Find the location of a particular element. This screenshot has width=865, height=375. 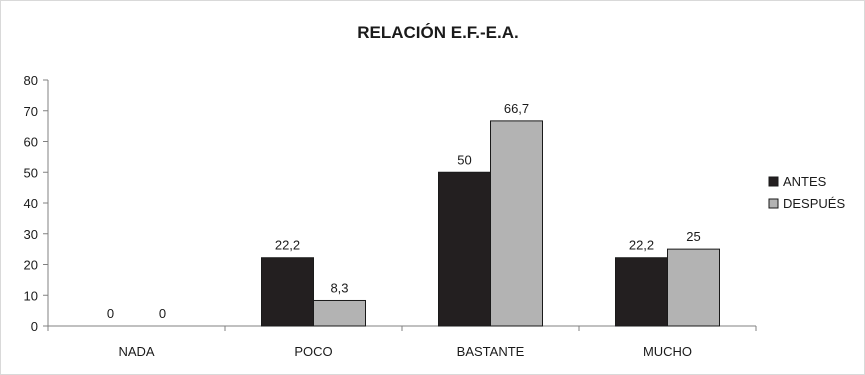

data-label: 8,3 is located at coordinates (339, 287).